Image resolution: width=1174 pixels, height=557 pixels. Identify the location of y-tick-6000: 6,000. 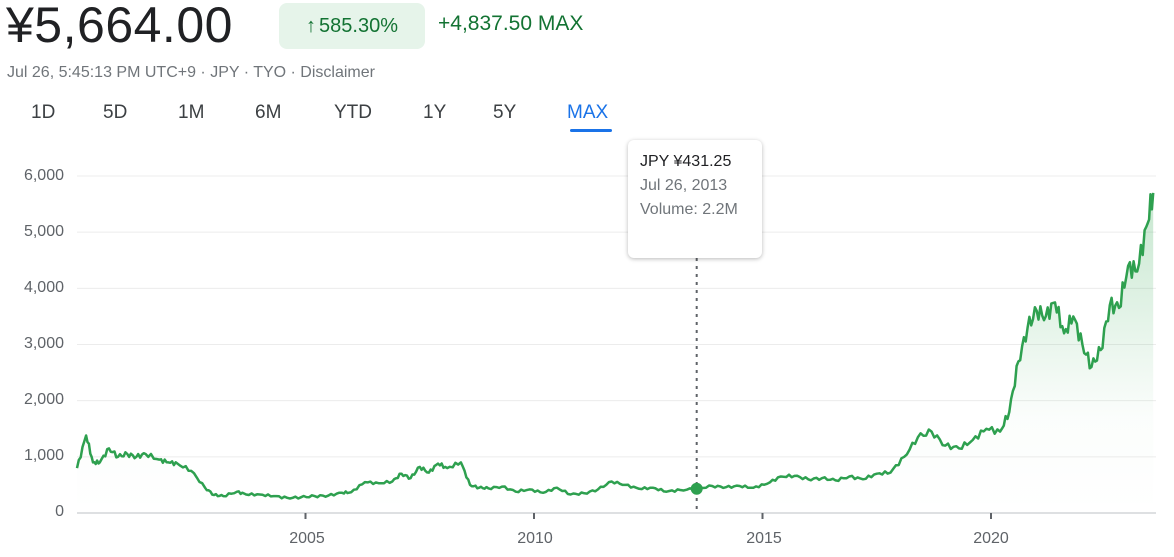
(43, 175).